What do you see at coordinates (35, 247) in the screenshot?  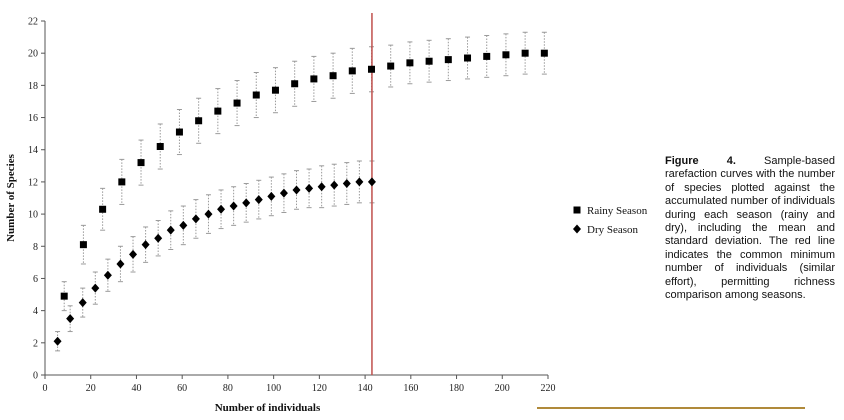 I see `y-tick-label: 8` at bounding box center [35, 247].